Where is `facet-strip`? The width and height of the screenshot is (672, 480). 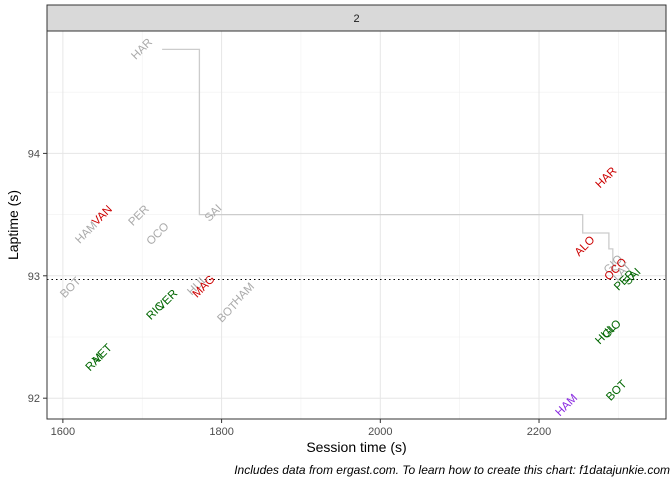 facet-strip is located at coordinates (356, 18).